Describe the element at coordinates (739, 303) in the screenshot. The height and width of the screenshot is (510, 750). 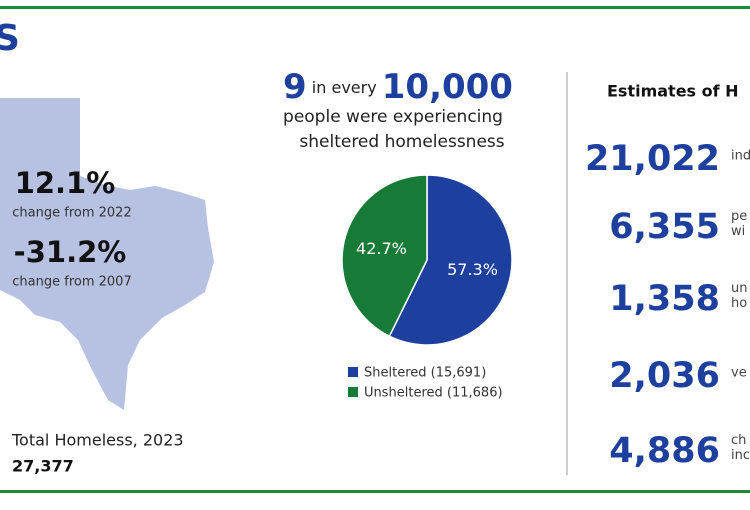
I see `estimate-text: ho` at that location.